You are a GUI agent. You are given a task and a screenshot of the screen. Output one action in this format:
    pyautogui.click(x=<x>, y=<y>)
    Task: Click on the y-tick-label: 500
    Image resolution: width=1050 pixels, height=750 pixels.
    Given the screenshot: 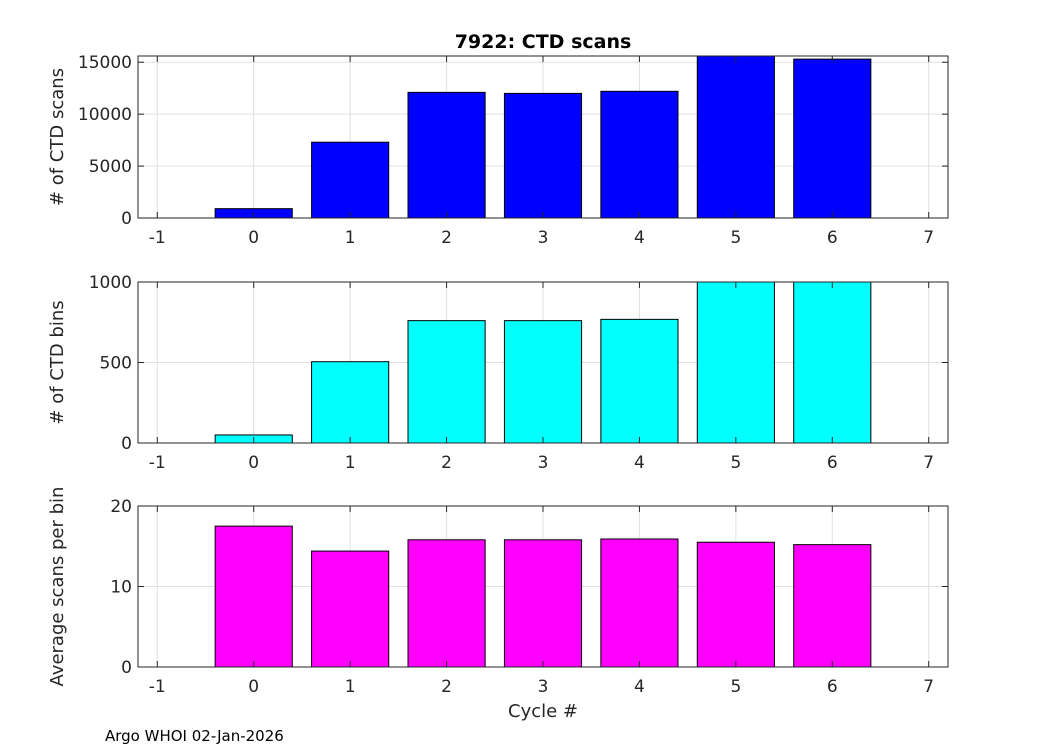 What is the action you would take?
    pyautogui.click(x=116, y=364)
    